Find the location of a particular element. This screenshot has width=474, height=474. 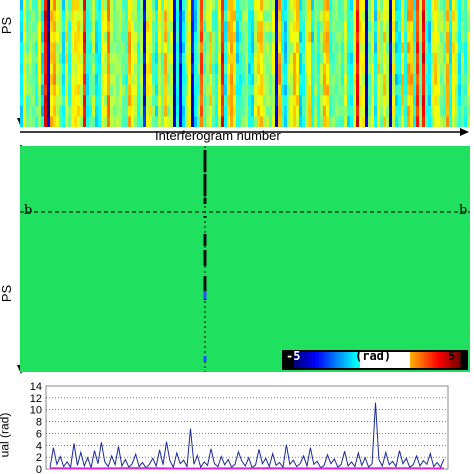

outlier-segment is located at coordinates (205, 295).